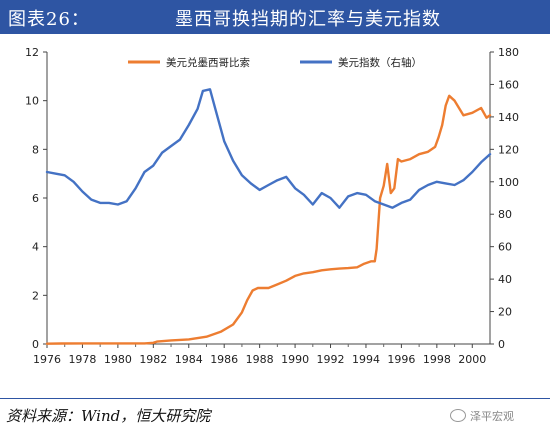 Image resolution: width=550 pixels, height=434 pixels. What do you see at coordinates (32, 101) in the screenshot?
I see `left-tick-label: 10` at bounding box center [32, 101].